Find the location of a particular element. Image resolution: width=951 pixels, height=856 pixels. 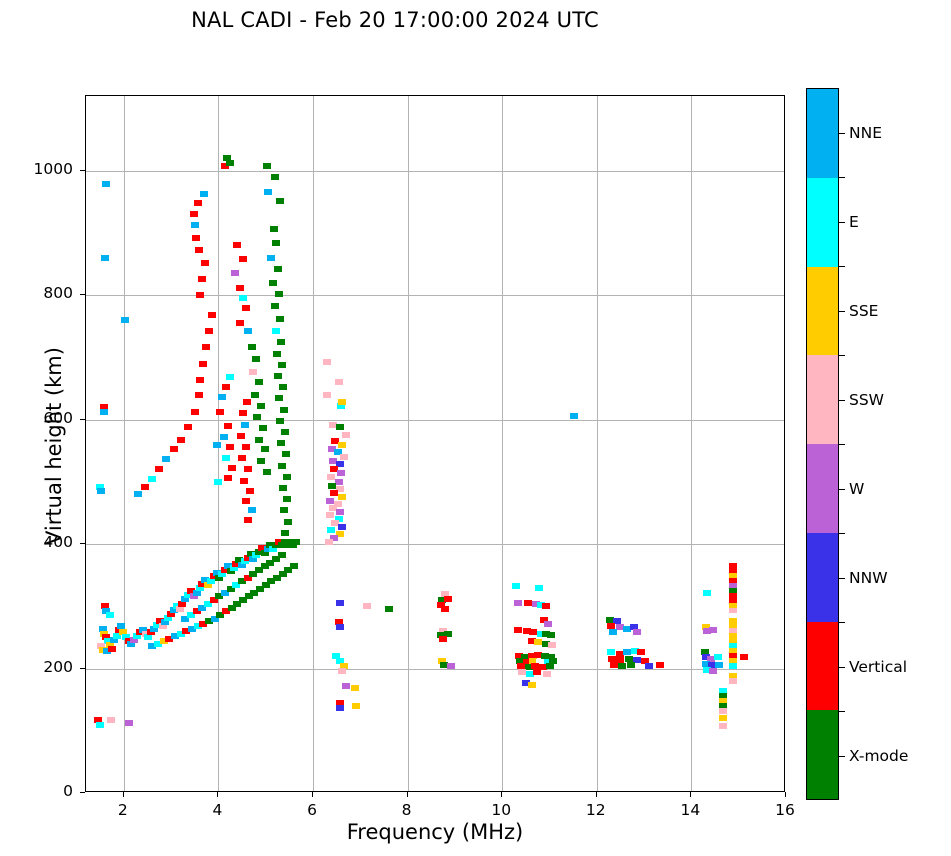

colorbar-band-e is located at coordinates (822, 222).